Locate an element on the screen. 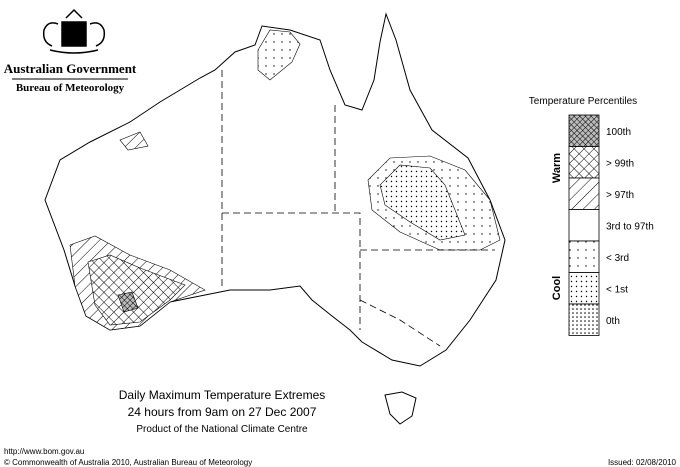 This screenshot has height=467, width=680. crest is located at coordinates (74, 31).